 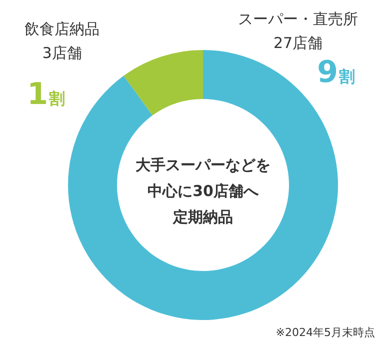 I want to click on text: ※2024年5月末時点, so click(x=325, y=332).